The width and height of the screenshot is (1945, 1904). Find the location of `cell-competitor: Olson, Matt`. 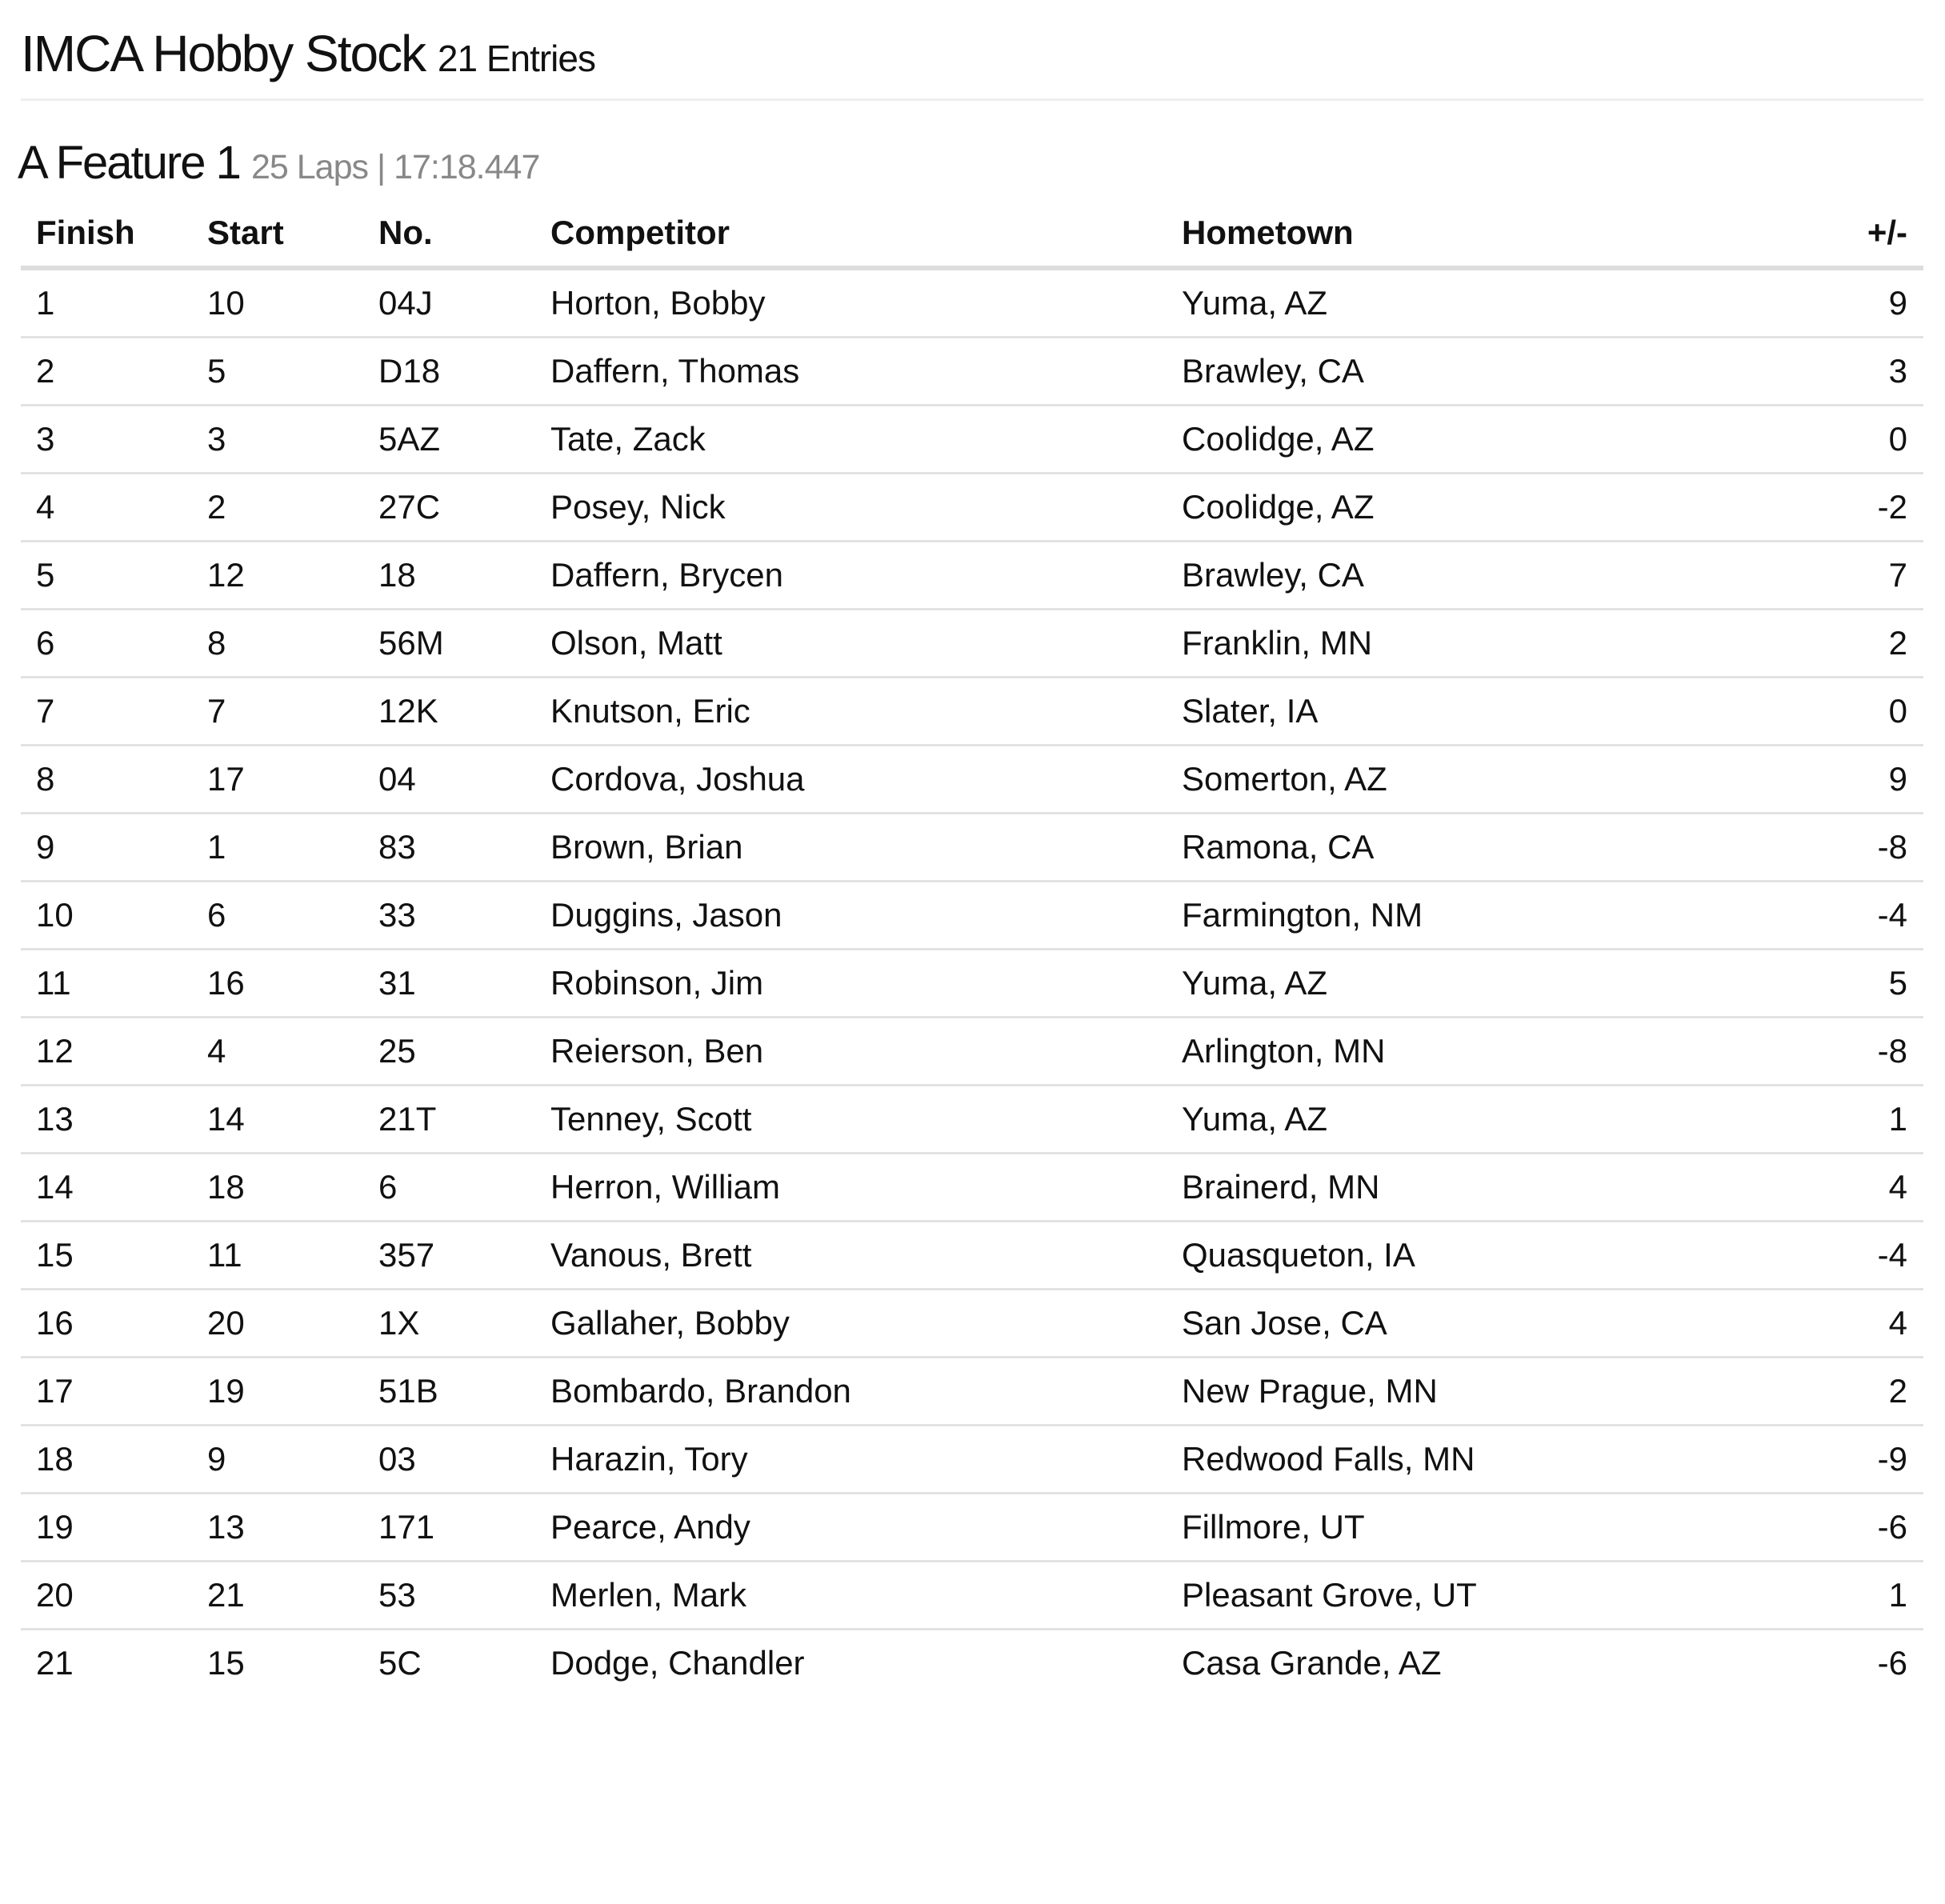

cell-competitor: Olson, Matt is located at coordinates (851, 643).